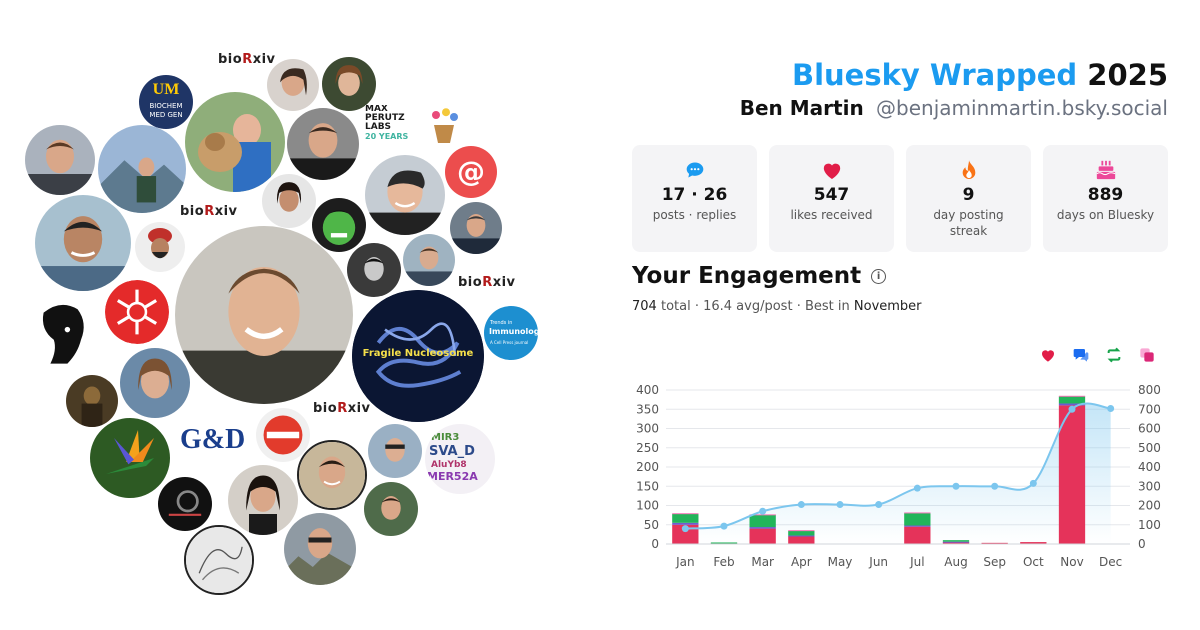 The image size is (1200, 630). I want to click on um-dept-line2: MED GEN, so click(166, 115).